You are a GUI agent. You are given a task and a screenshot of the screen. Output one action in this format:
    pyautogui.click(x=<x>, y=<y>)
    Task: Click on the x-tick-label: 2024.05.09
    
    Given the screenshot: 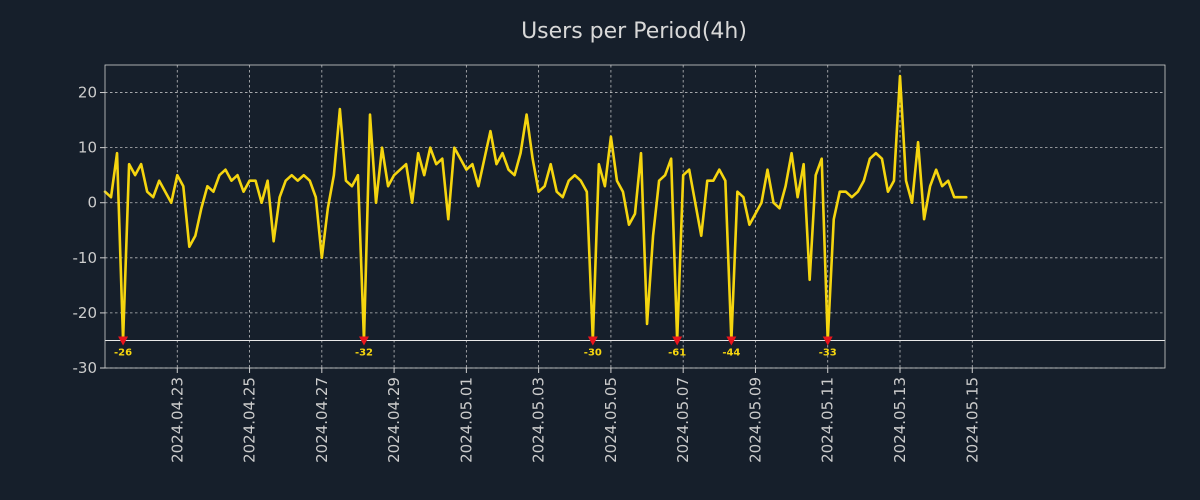 What is the action you would take?
    pyautogui.click(x=755, y=420)
    